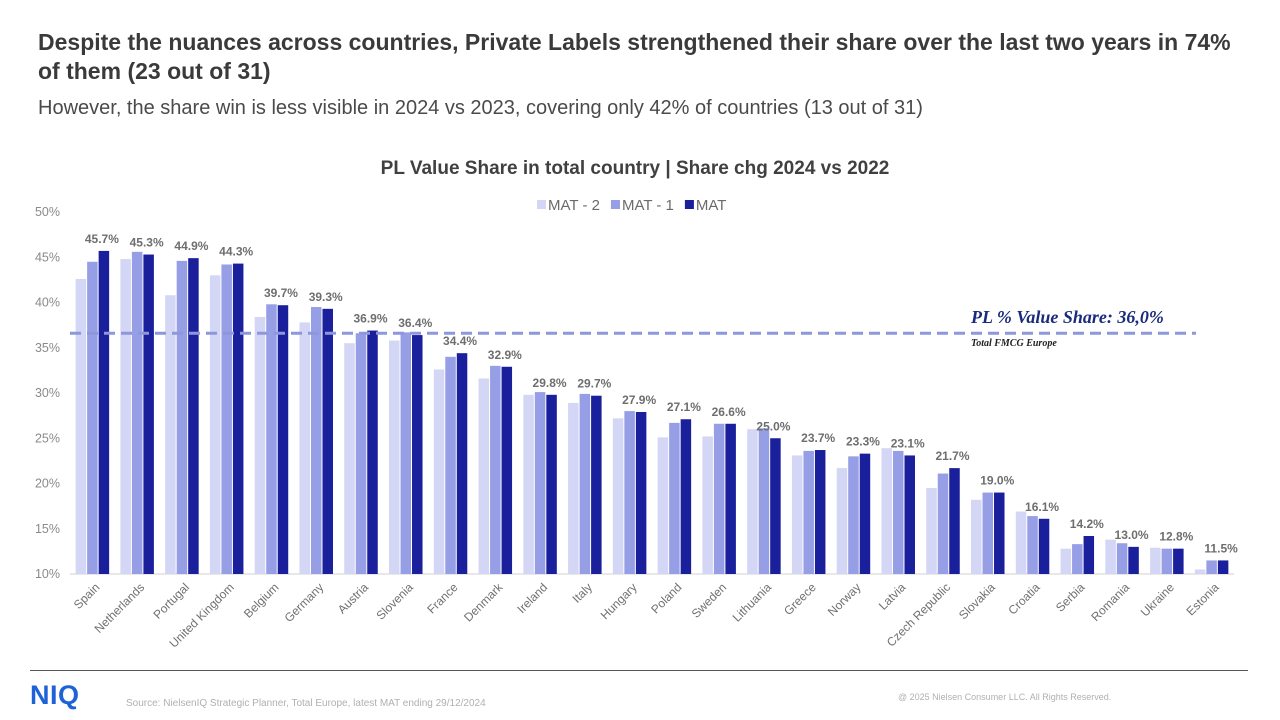 The image size is (1280, 720). I want to click on category-label: Hungary, so click(619, 601).